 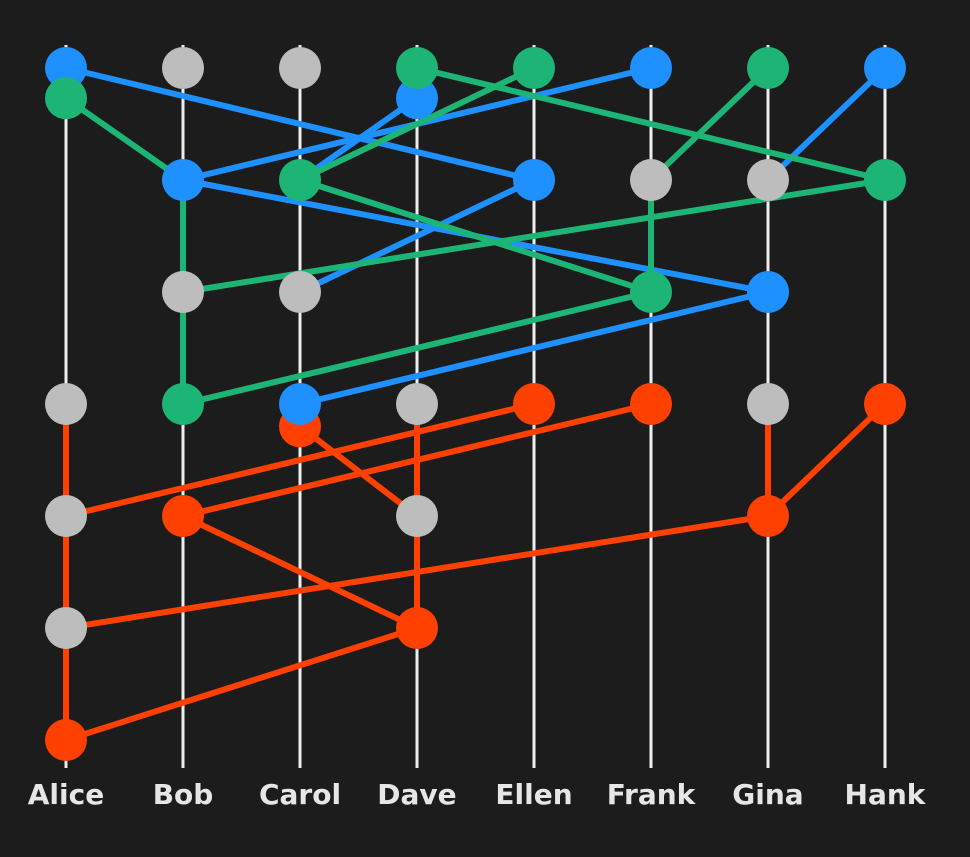 I want to click on edge-red-g5-a6, so click(x=417, y=572).